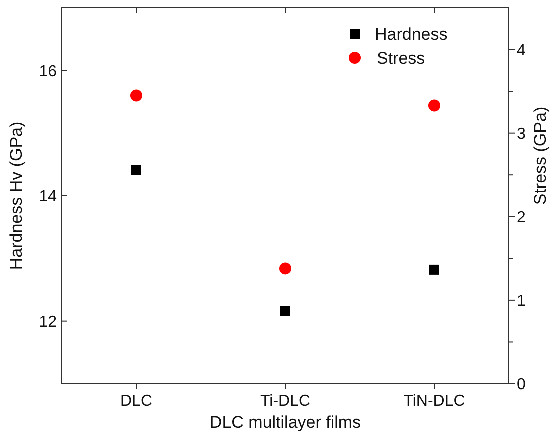  Describe the element at coordinates (521, 301) in the screenshot. I see `y2-tick-label: 1` at that location.